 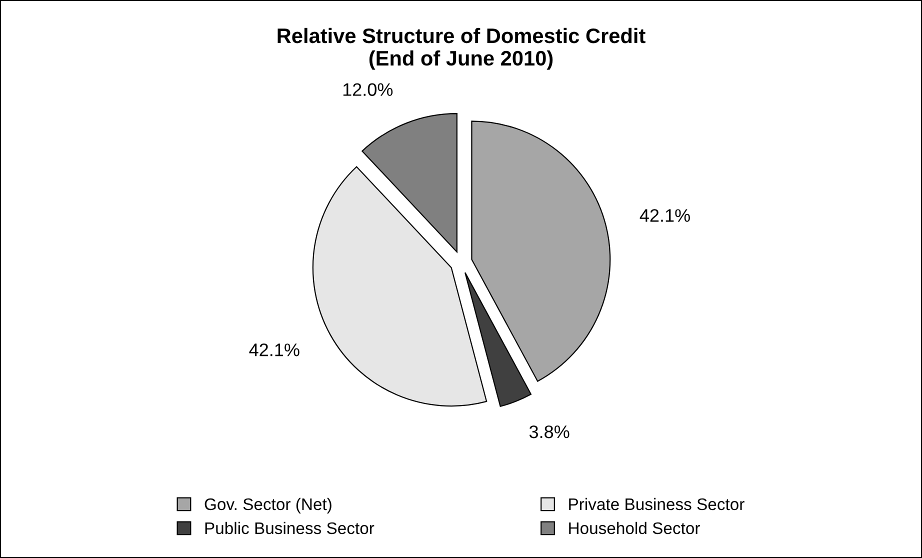 What do you see at coordinates (656, 504) in the screenshot?
I see `legend-label: Private Business Sector` at bounding box center [656, 504].